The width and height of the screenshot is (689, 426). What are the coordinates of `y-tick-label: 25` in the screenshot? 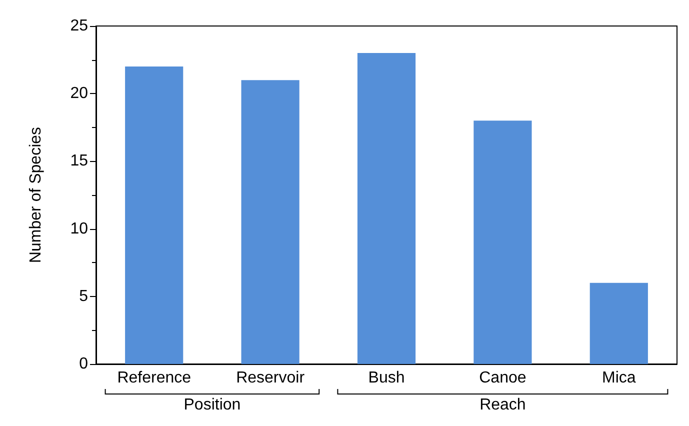 It's located at (79, 26).